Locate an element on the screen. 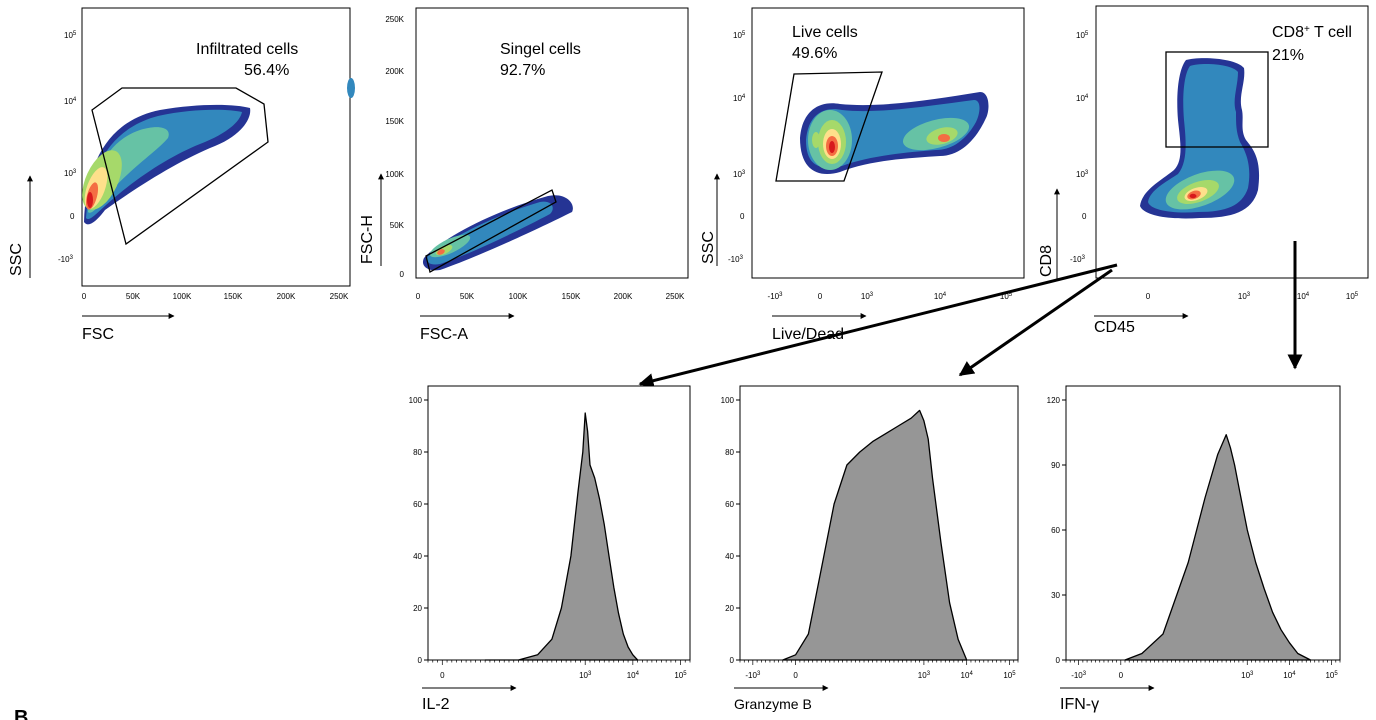 This screenshot has height=720, width=1376. x-tick-label: 150K is located at coordinates (233, 296).